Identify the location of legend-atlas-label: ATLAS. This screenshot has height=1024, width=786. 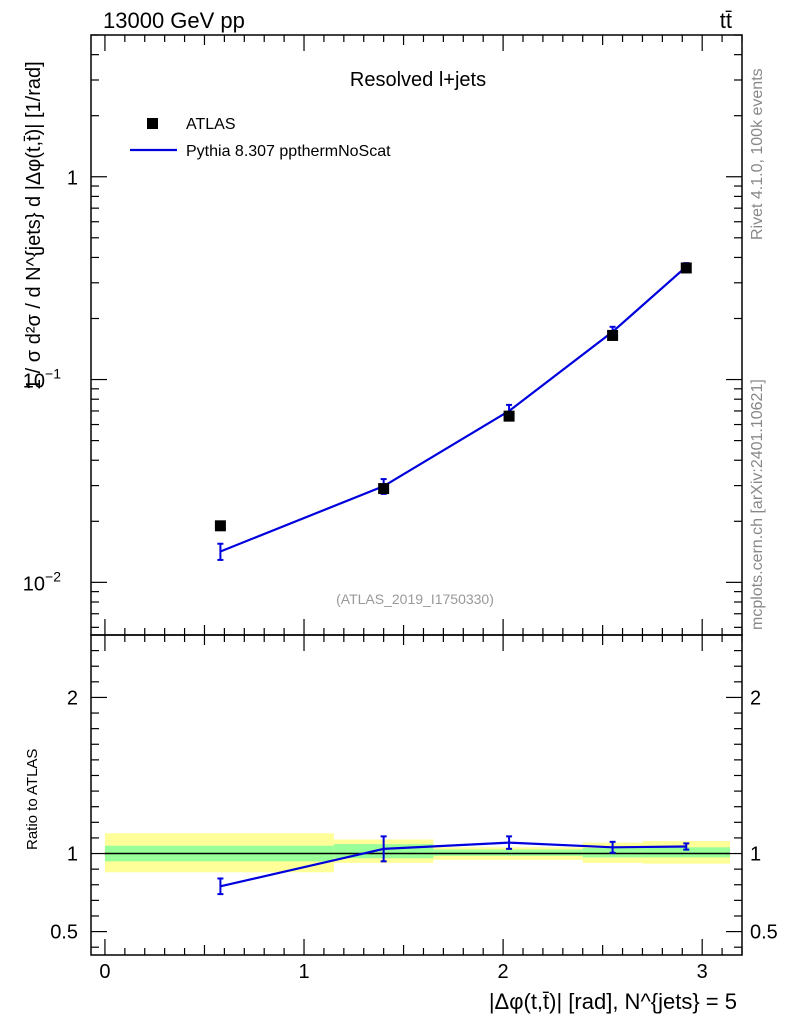
(211, 124).